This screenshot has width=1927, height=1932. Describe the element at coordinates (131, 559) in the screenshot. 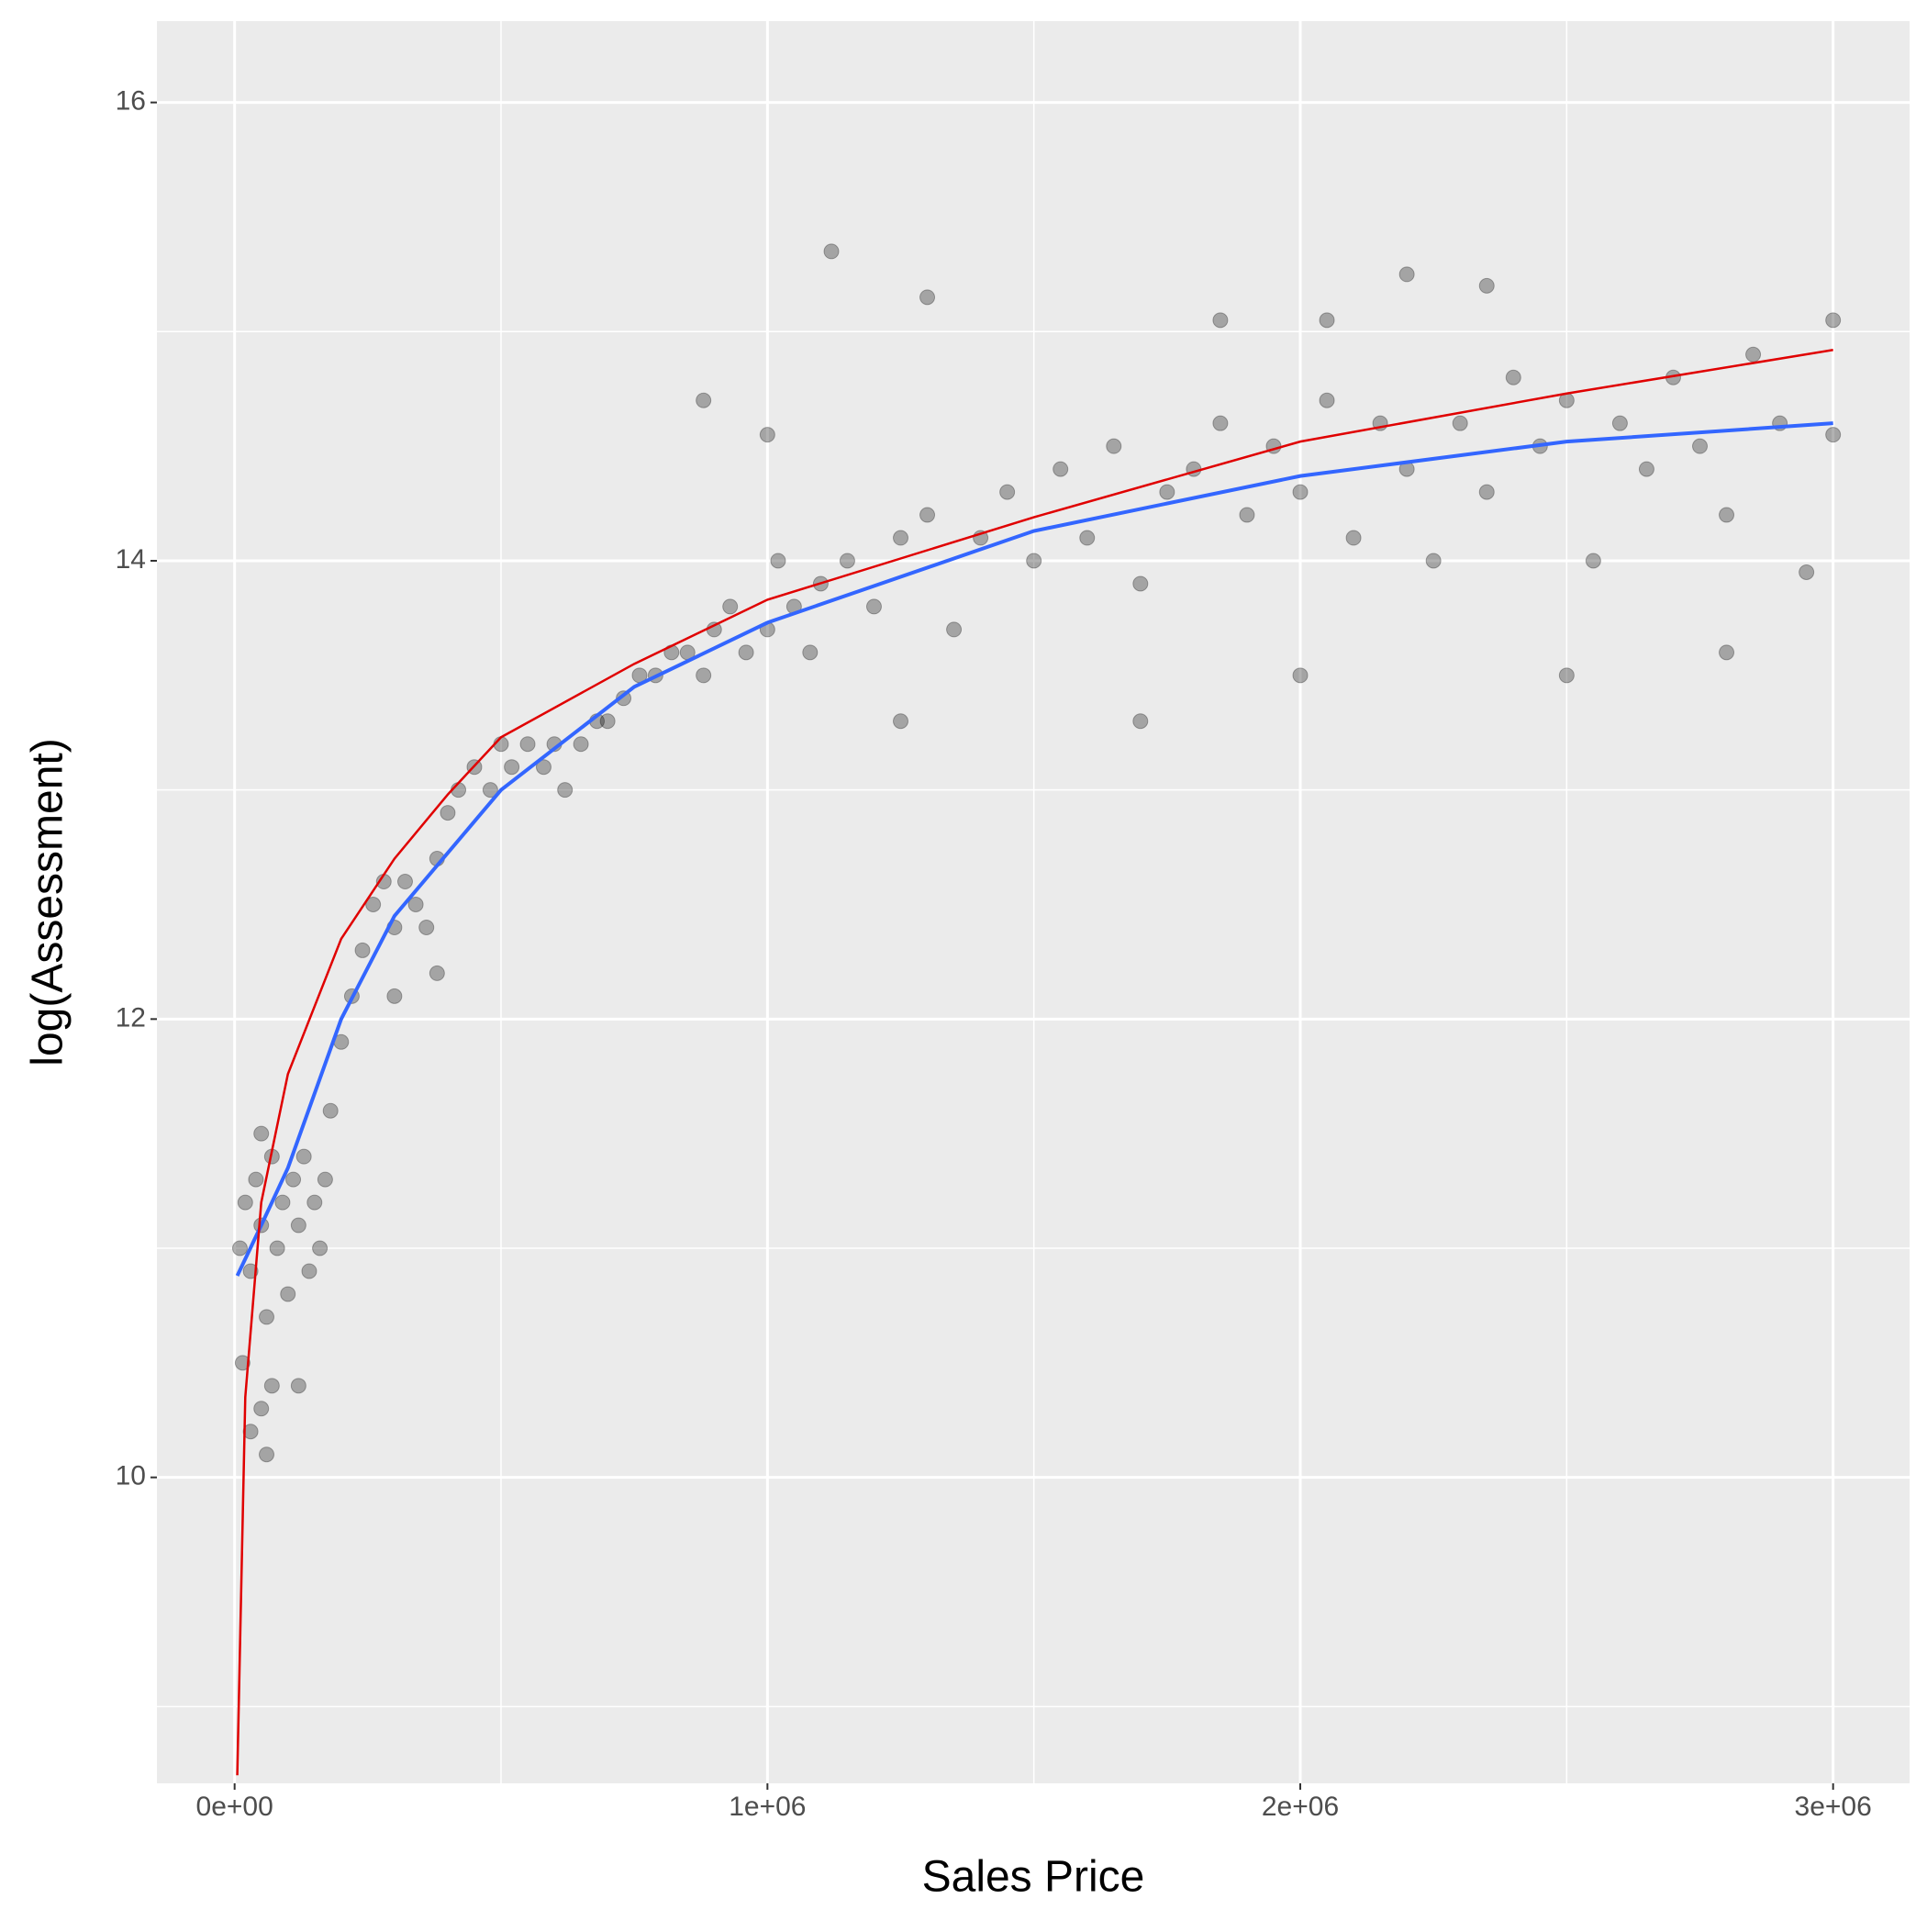

I see `y-tick-label: 14` at that location.